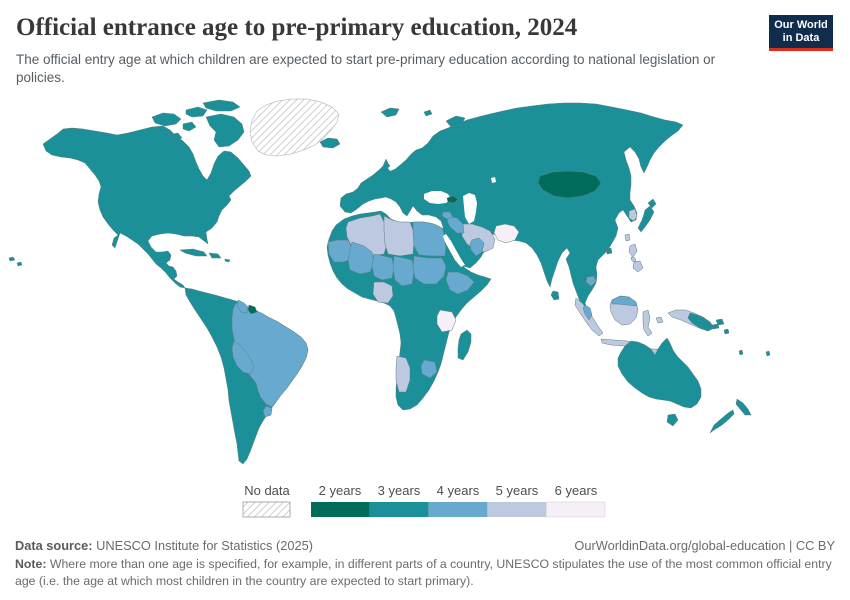  Describe the element at coordinates (576, 490) in the screenshot. I see `svg-text: 6 years` at that location.